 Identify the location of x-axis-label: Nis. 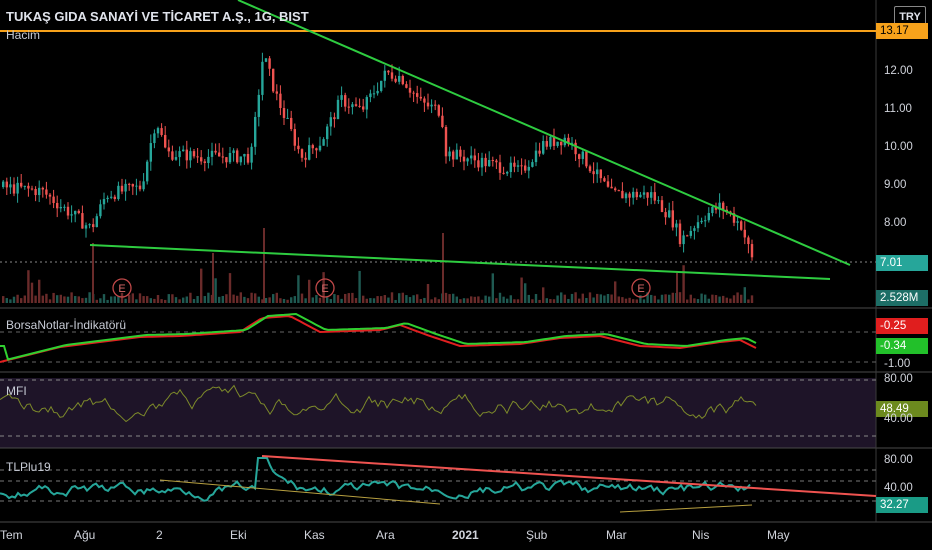
(701, 535).